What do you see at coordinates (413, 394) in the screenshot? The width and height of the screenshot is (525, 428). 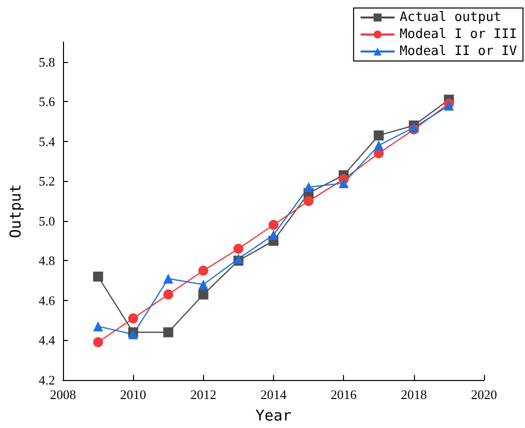 I see `x-tick-label: 2018` at bounding box center [413, 394].